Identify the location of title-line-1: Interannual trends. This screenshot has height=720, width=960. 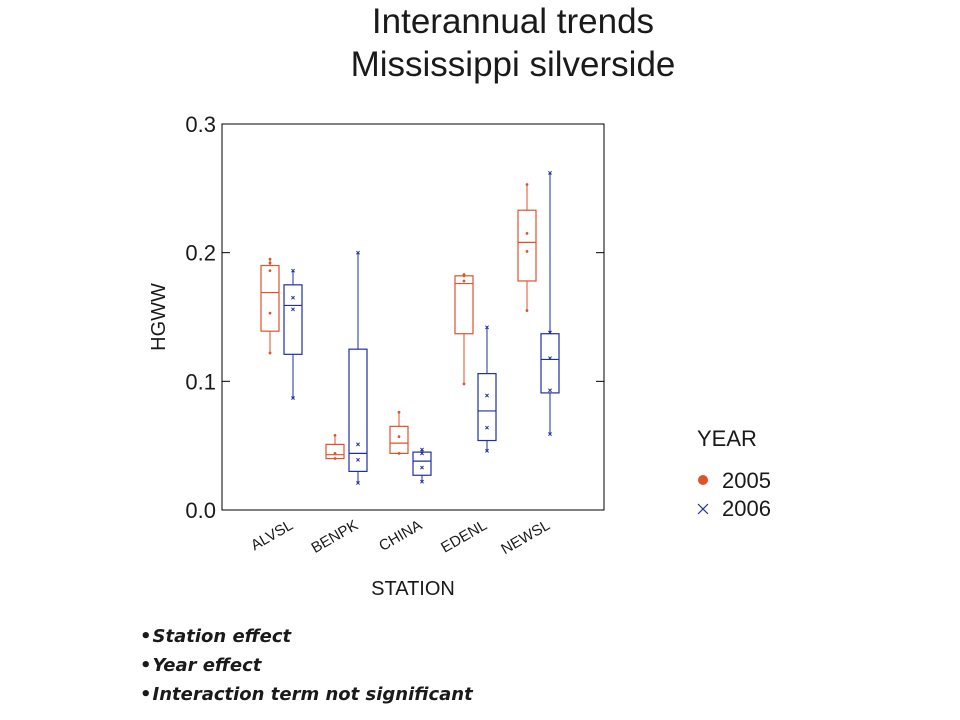
(513, 21).